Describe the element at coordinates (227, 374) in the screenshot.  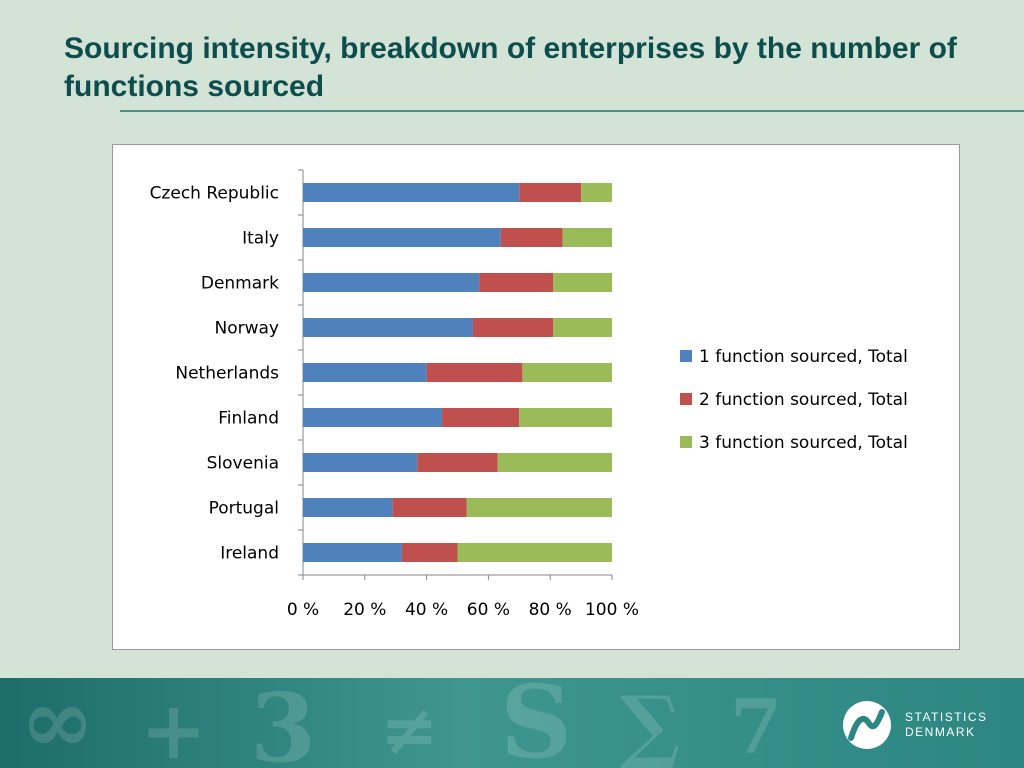
I see `category-label: Netherlands` at that location.